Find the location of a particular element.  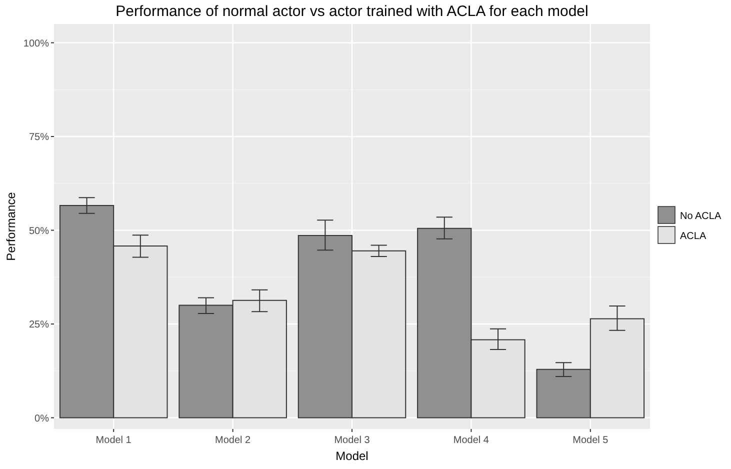

x-axis-title: Model is located at coordinates (352, 456).